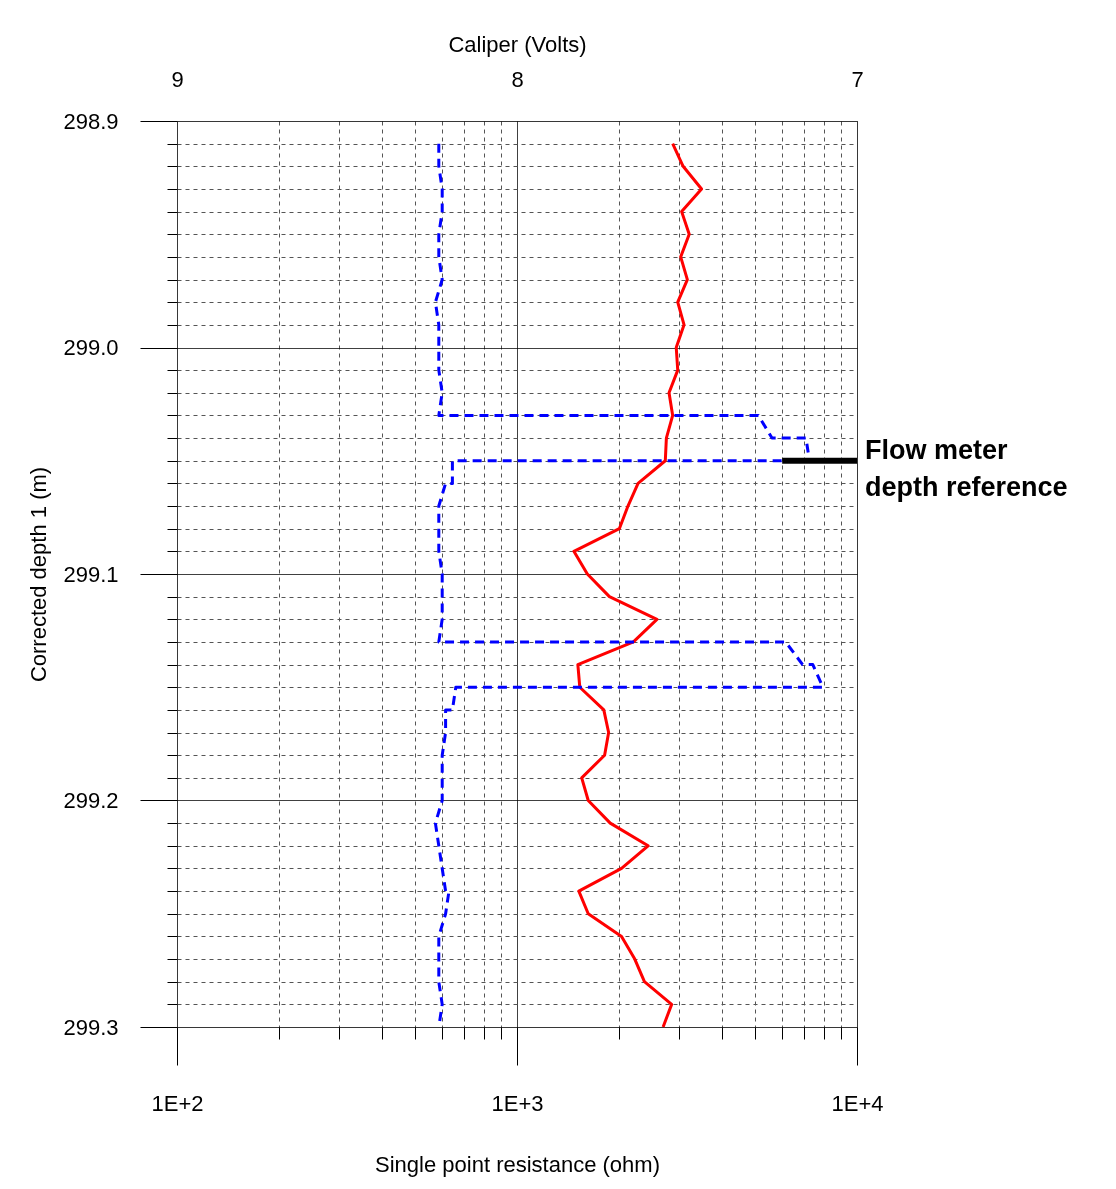  What do you see at coordinates (517, 1164) in the screenshot?
I see `x-axis-title: Single point resistance (ohm)` at bounding box center [517, 1164].